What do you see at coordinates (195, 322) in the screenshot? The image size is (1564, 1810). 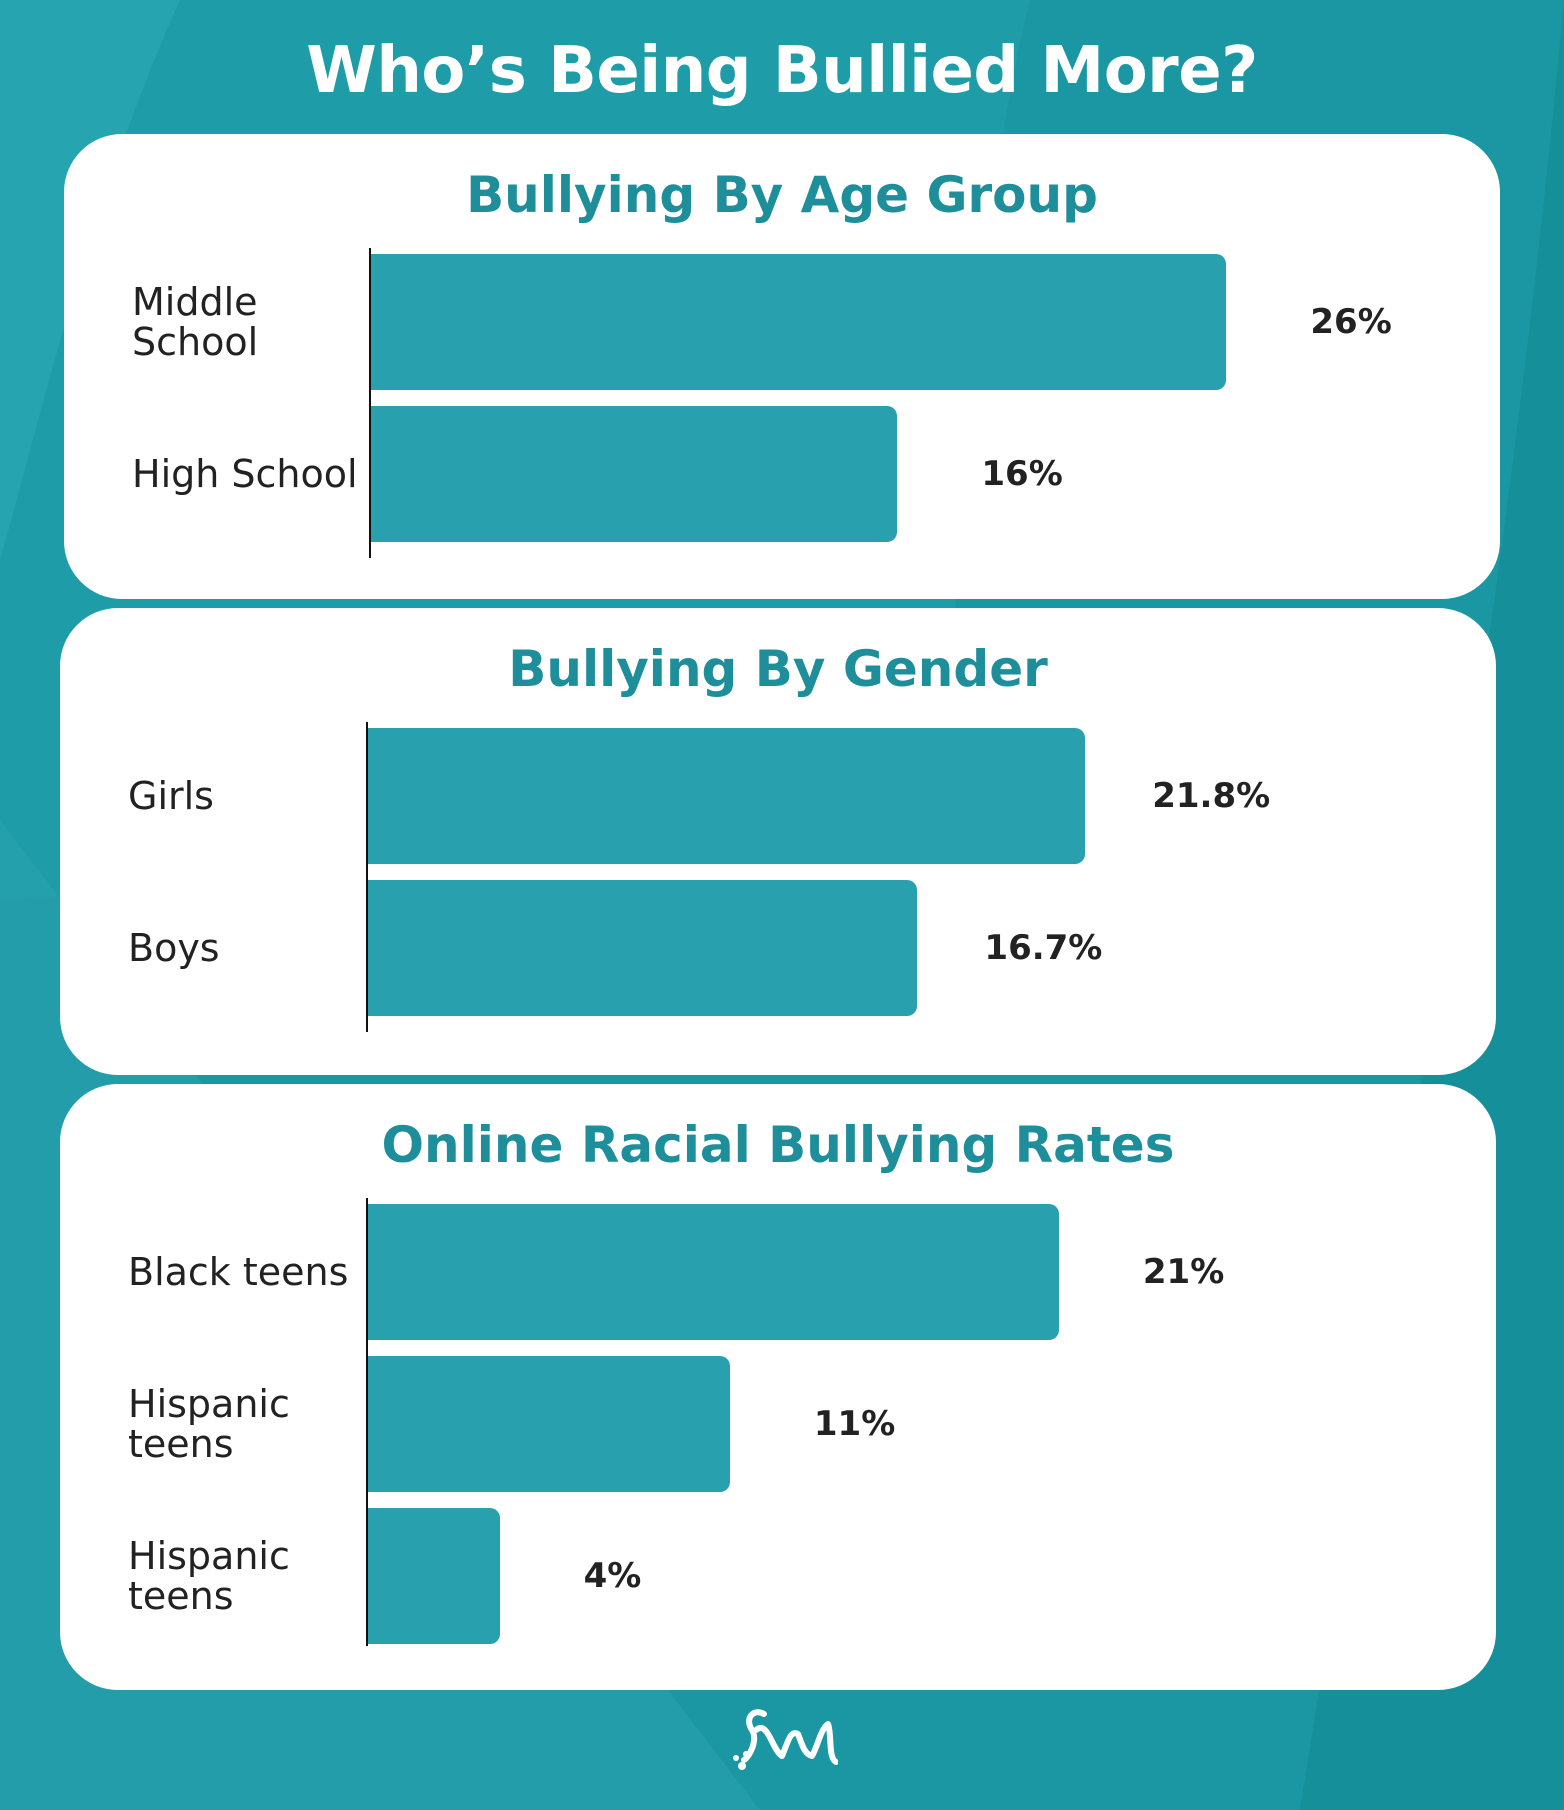 I see `category-label: Middle School` at bounding box center [195, 322].